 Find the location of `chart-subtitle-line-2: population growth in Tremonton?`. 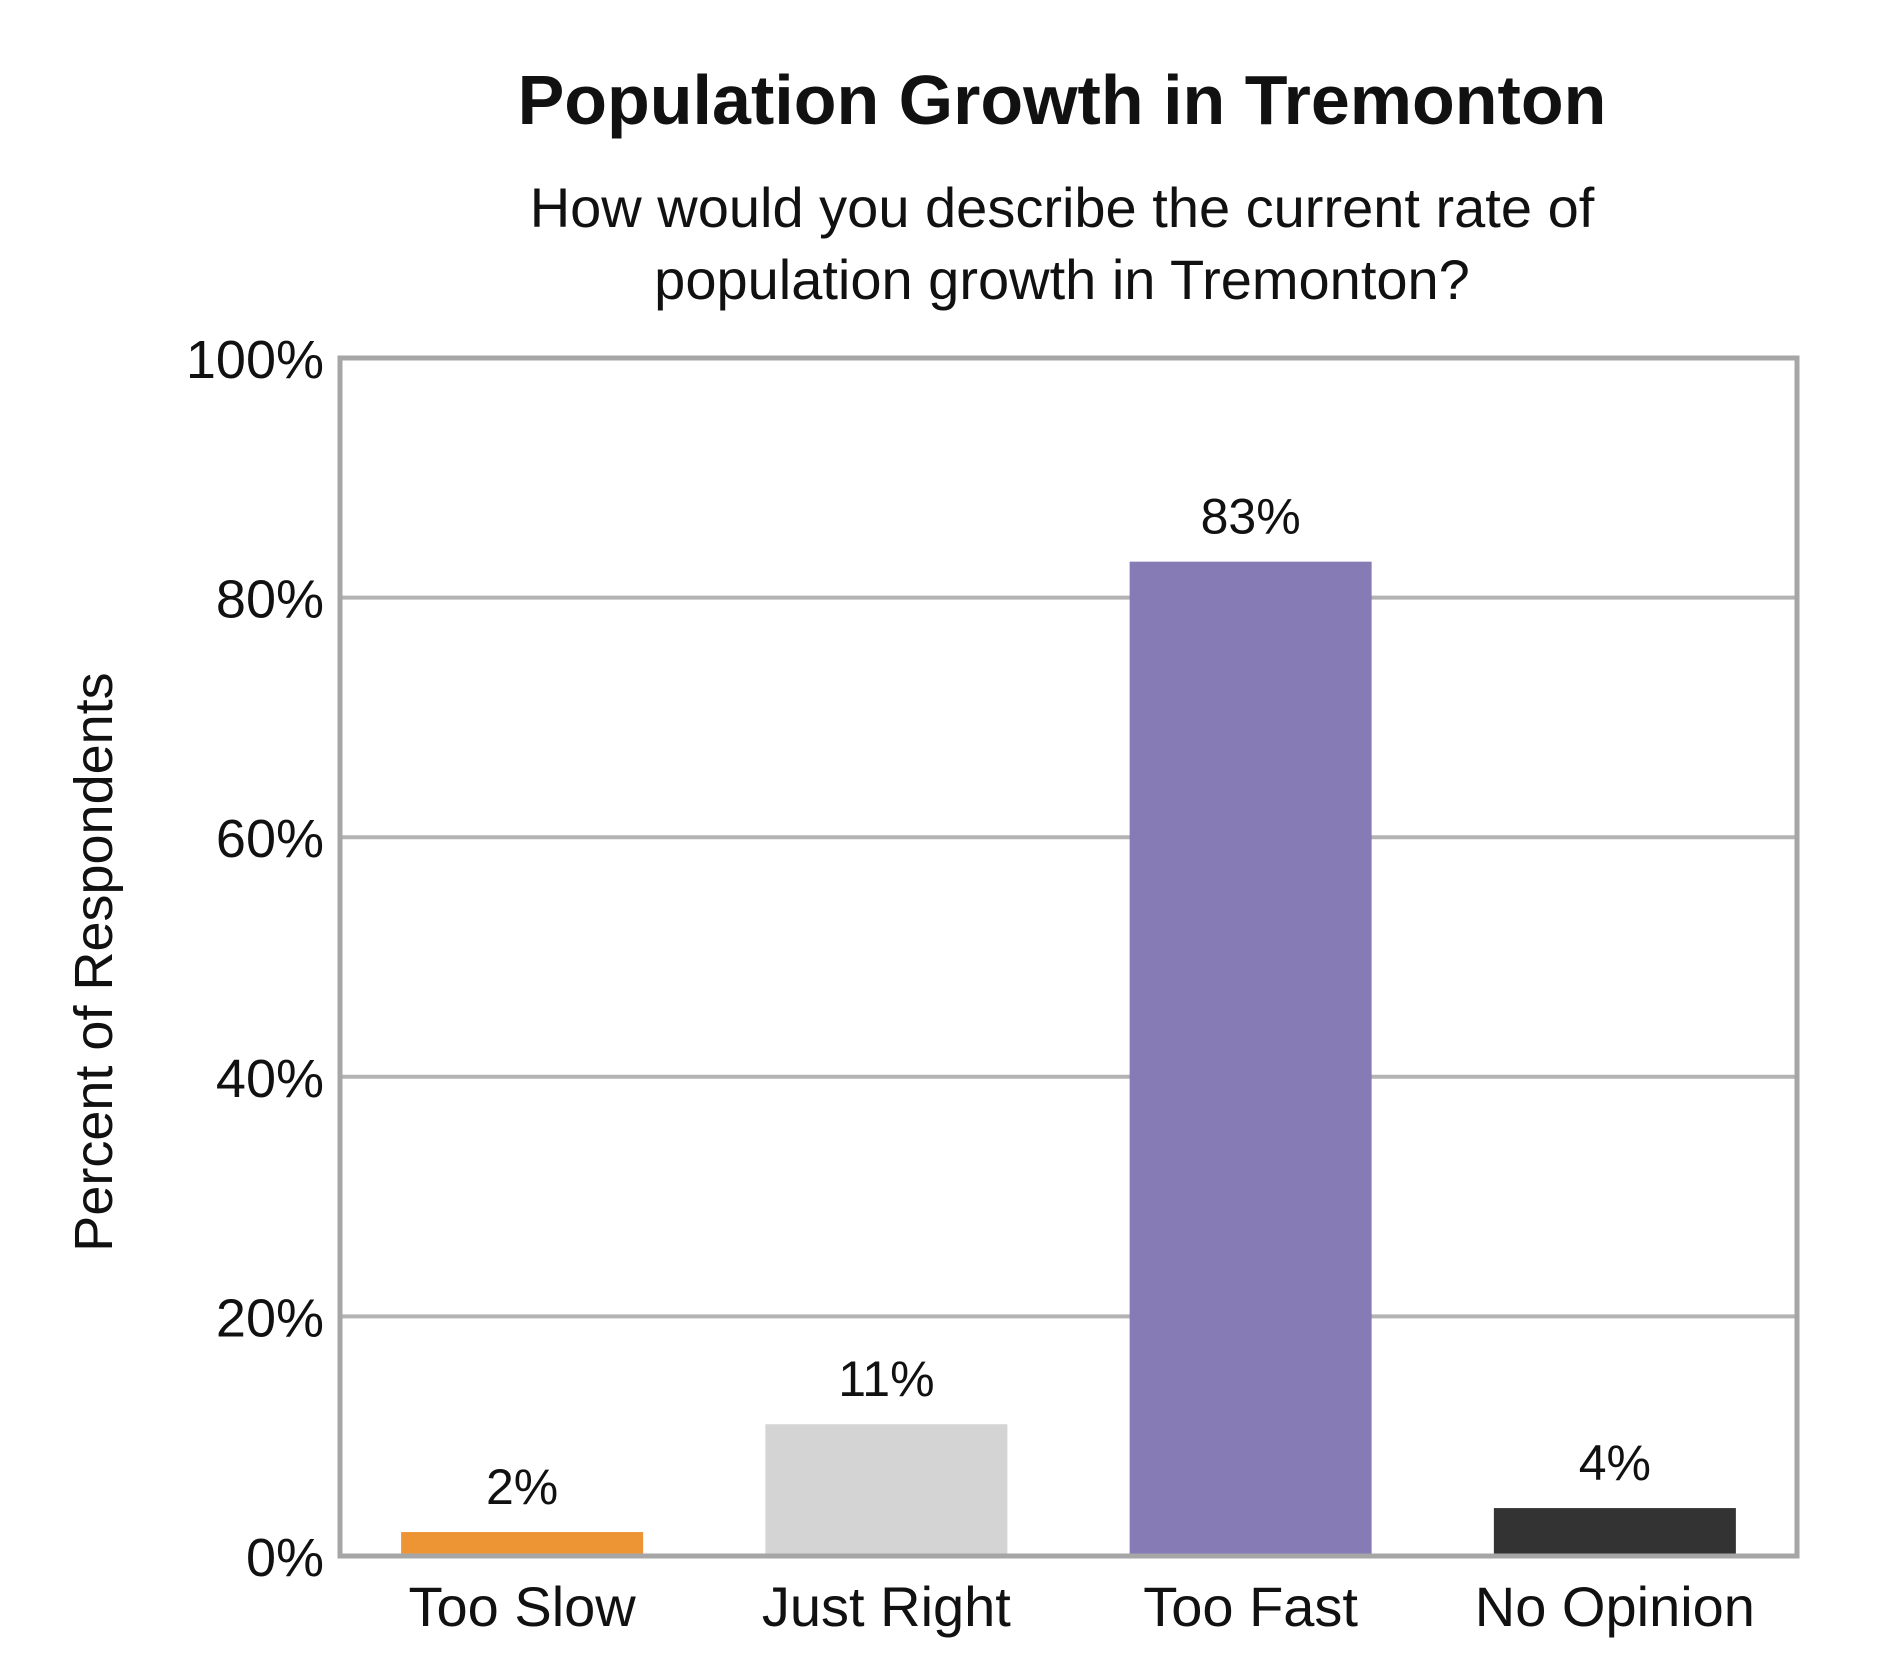

chart-subtitle-line-2: population growth in Tremonton? is located at coordinates (1062, 279).